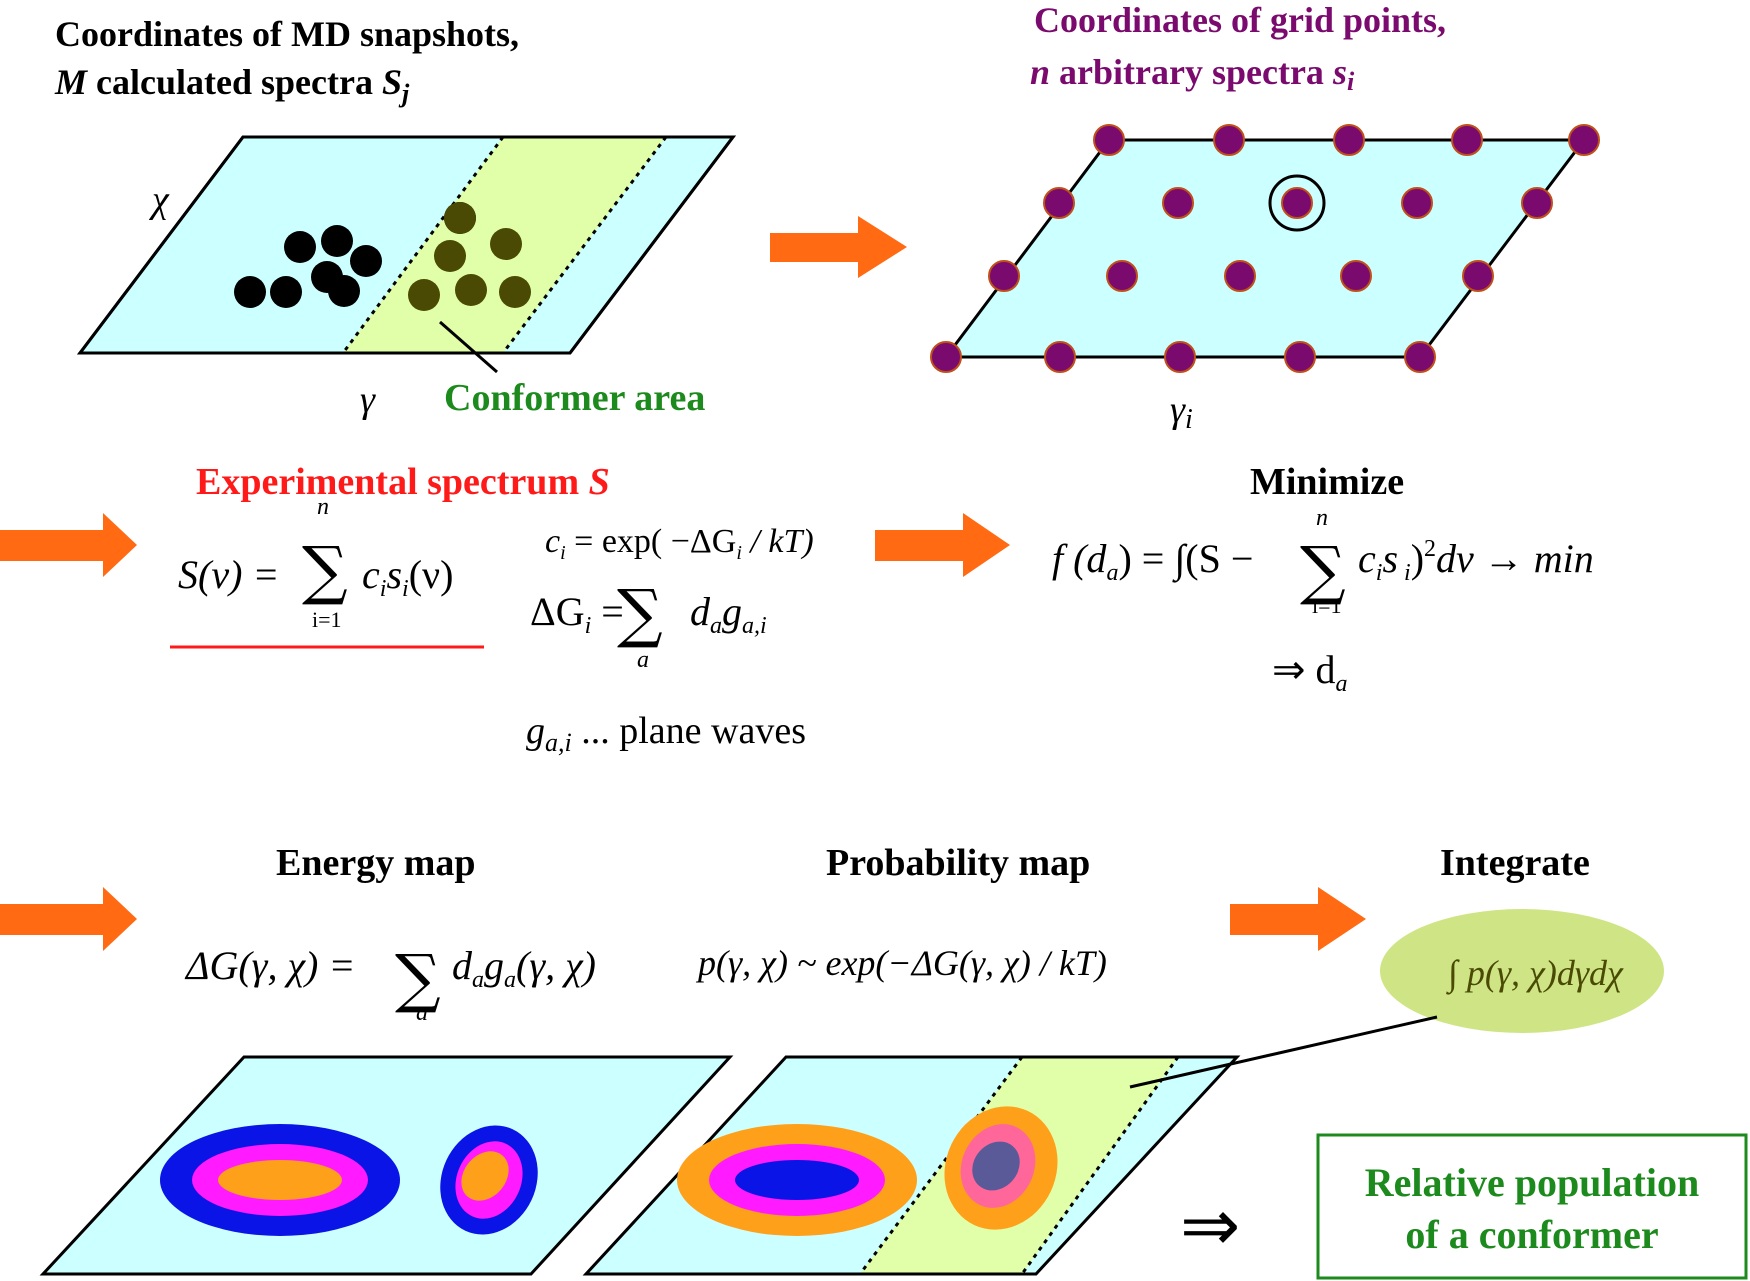 The height and width of the screenshot is (1281, 1750). What do you see at coordinates (1322, 518) in the screenshot?
I see `sum-top-n-2: n` at bounding box center [1322, 518].